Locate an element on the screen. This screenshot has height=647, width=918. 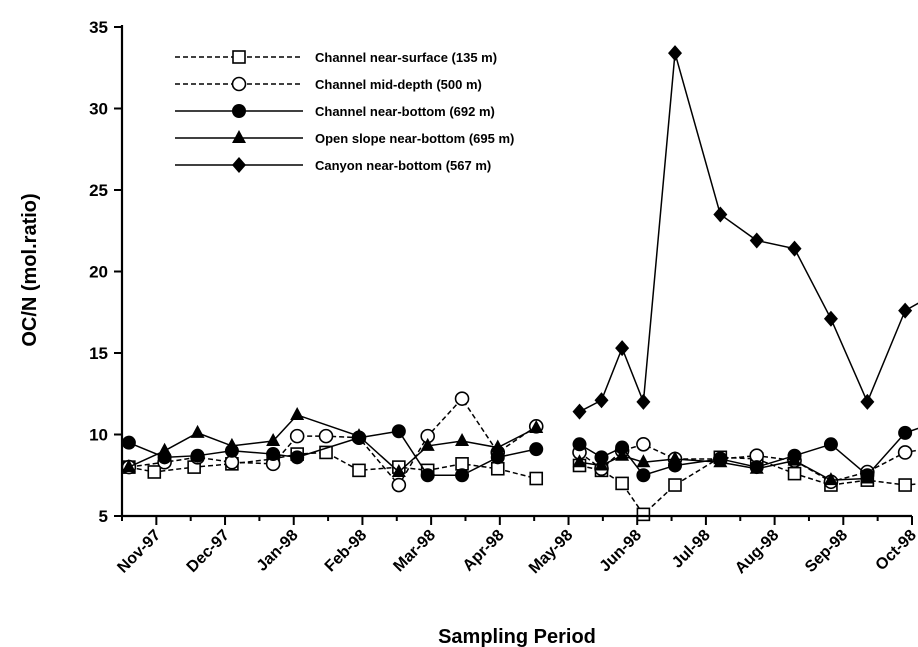
x-tick-label-jul-98: Jul-98 is located at coordinates (691, 549).